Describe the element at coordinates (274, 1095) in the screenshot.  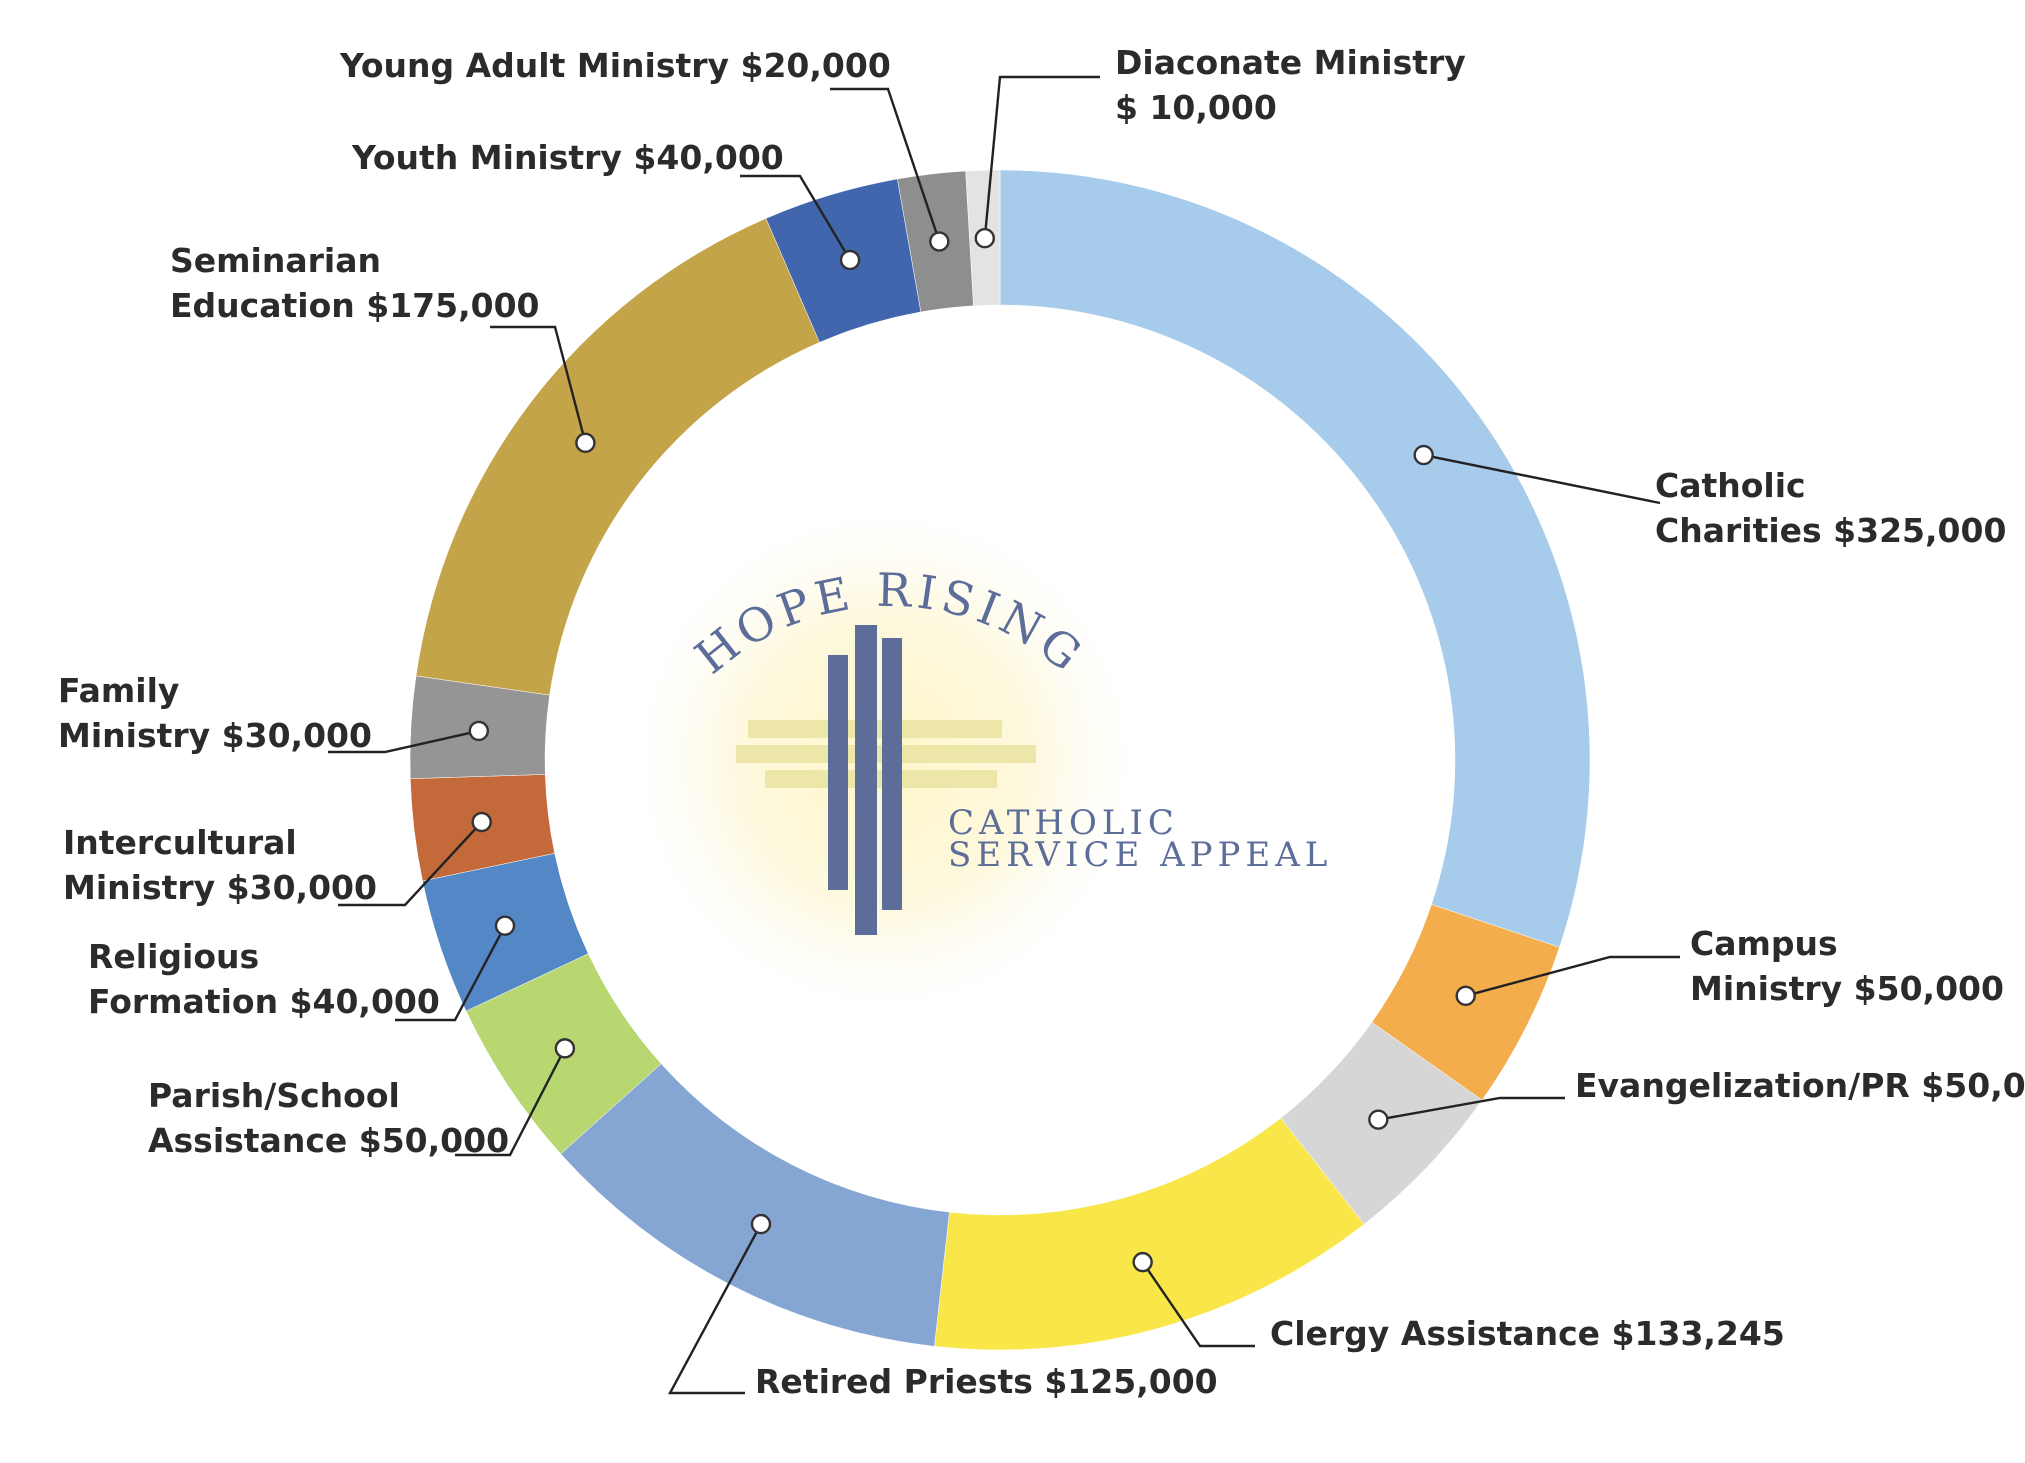
I see `label-line: Parish/School` at that location.